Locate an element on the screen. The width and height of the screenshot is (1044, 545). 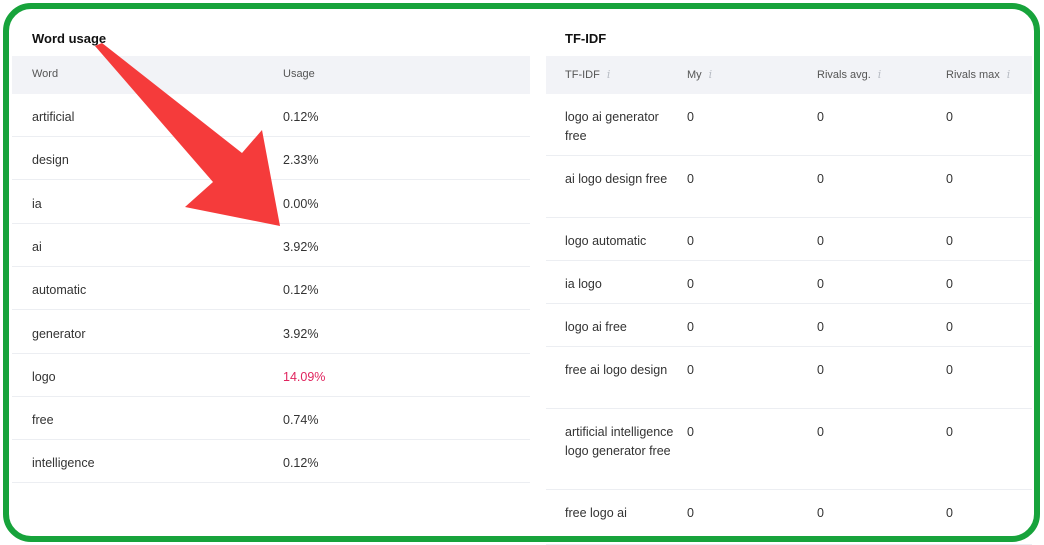
keyword-cell: ai logo design free is located at coordinates (616, 179).